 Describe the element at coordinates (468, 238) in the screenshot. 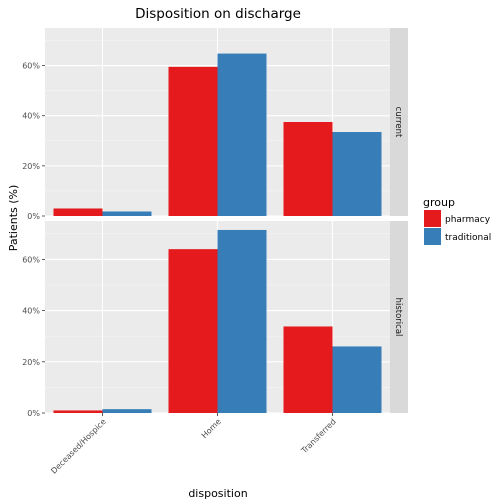

I see `legend-label-traditional: traditional` at that location.